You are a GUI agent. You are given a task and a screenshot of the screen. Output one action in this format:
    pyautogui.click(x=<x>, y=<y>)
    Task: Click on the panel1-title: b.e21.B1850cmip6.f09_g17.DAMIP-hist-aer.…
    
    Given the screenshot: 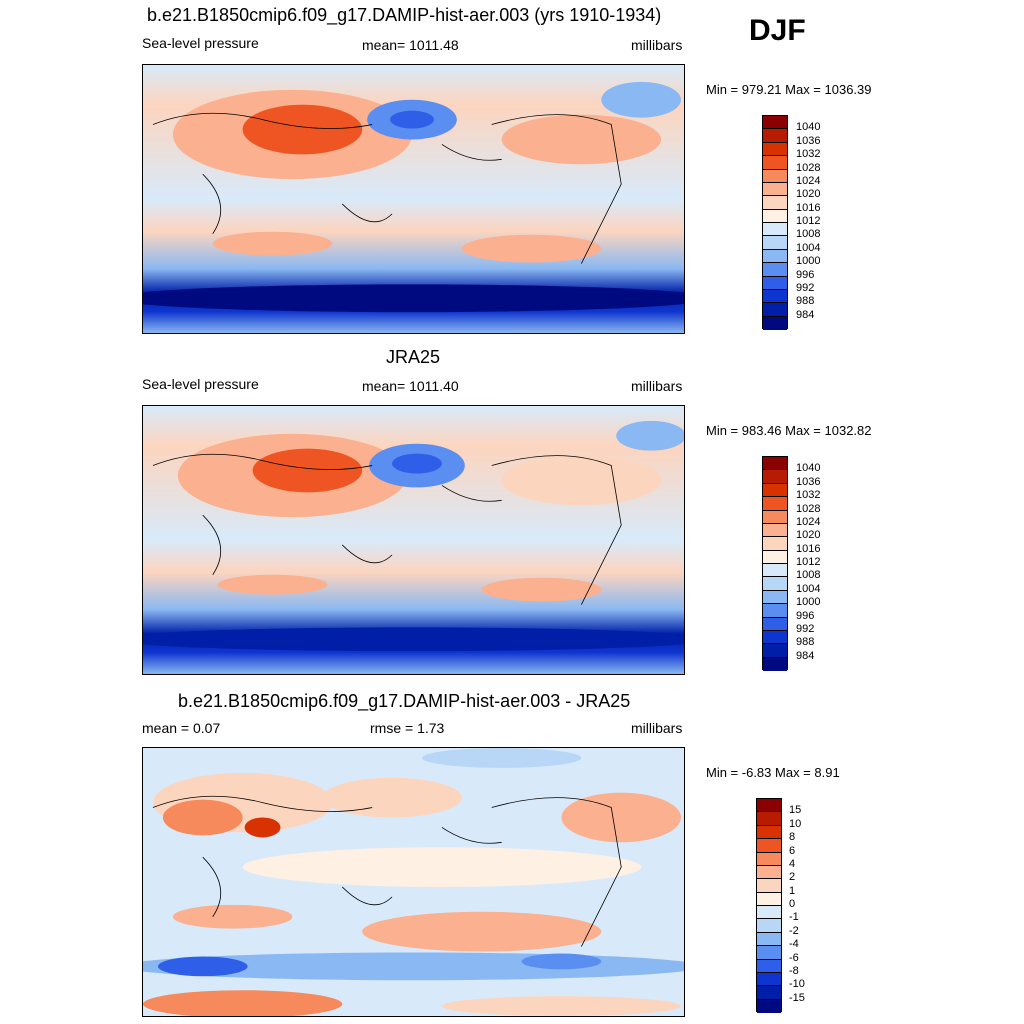 What is the action you would take?
    pyautogui.click(x=404, y=15)
    